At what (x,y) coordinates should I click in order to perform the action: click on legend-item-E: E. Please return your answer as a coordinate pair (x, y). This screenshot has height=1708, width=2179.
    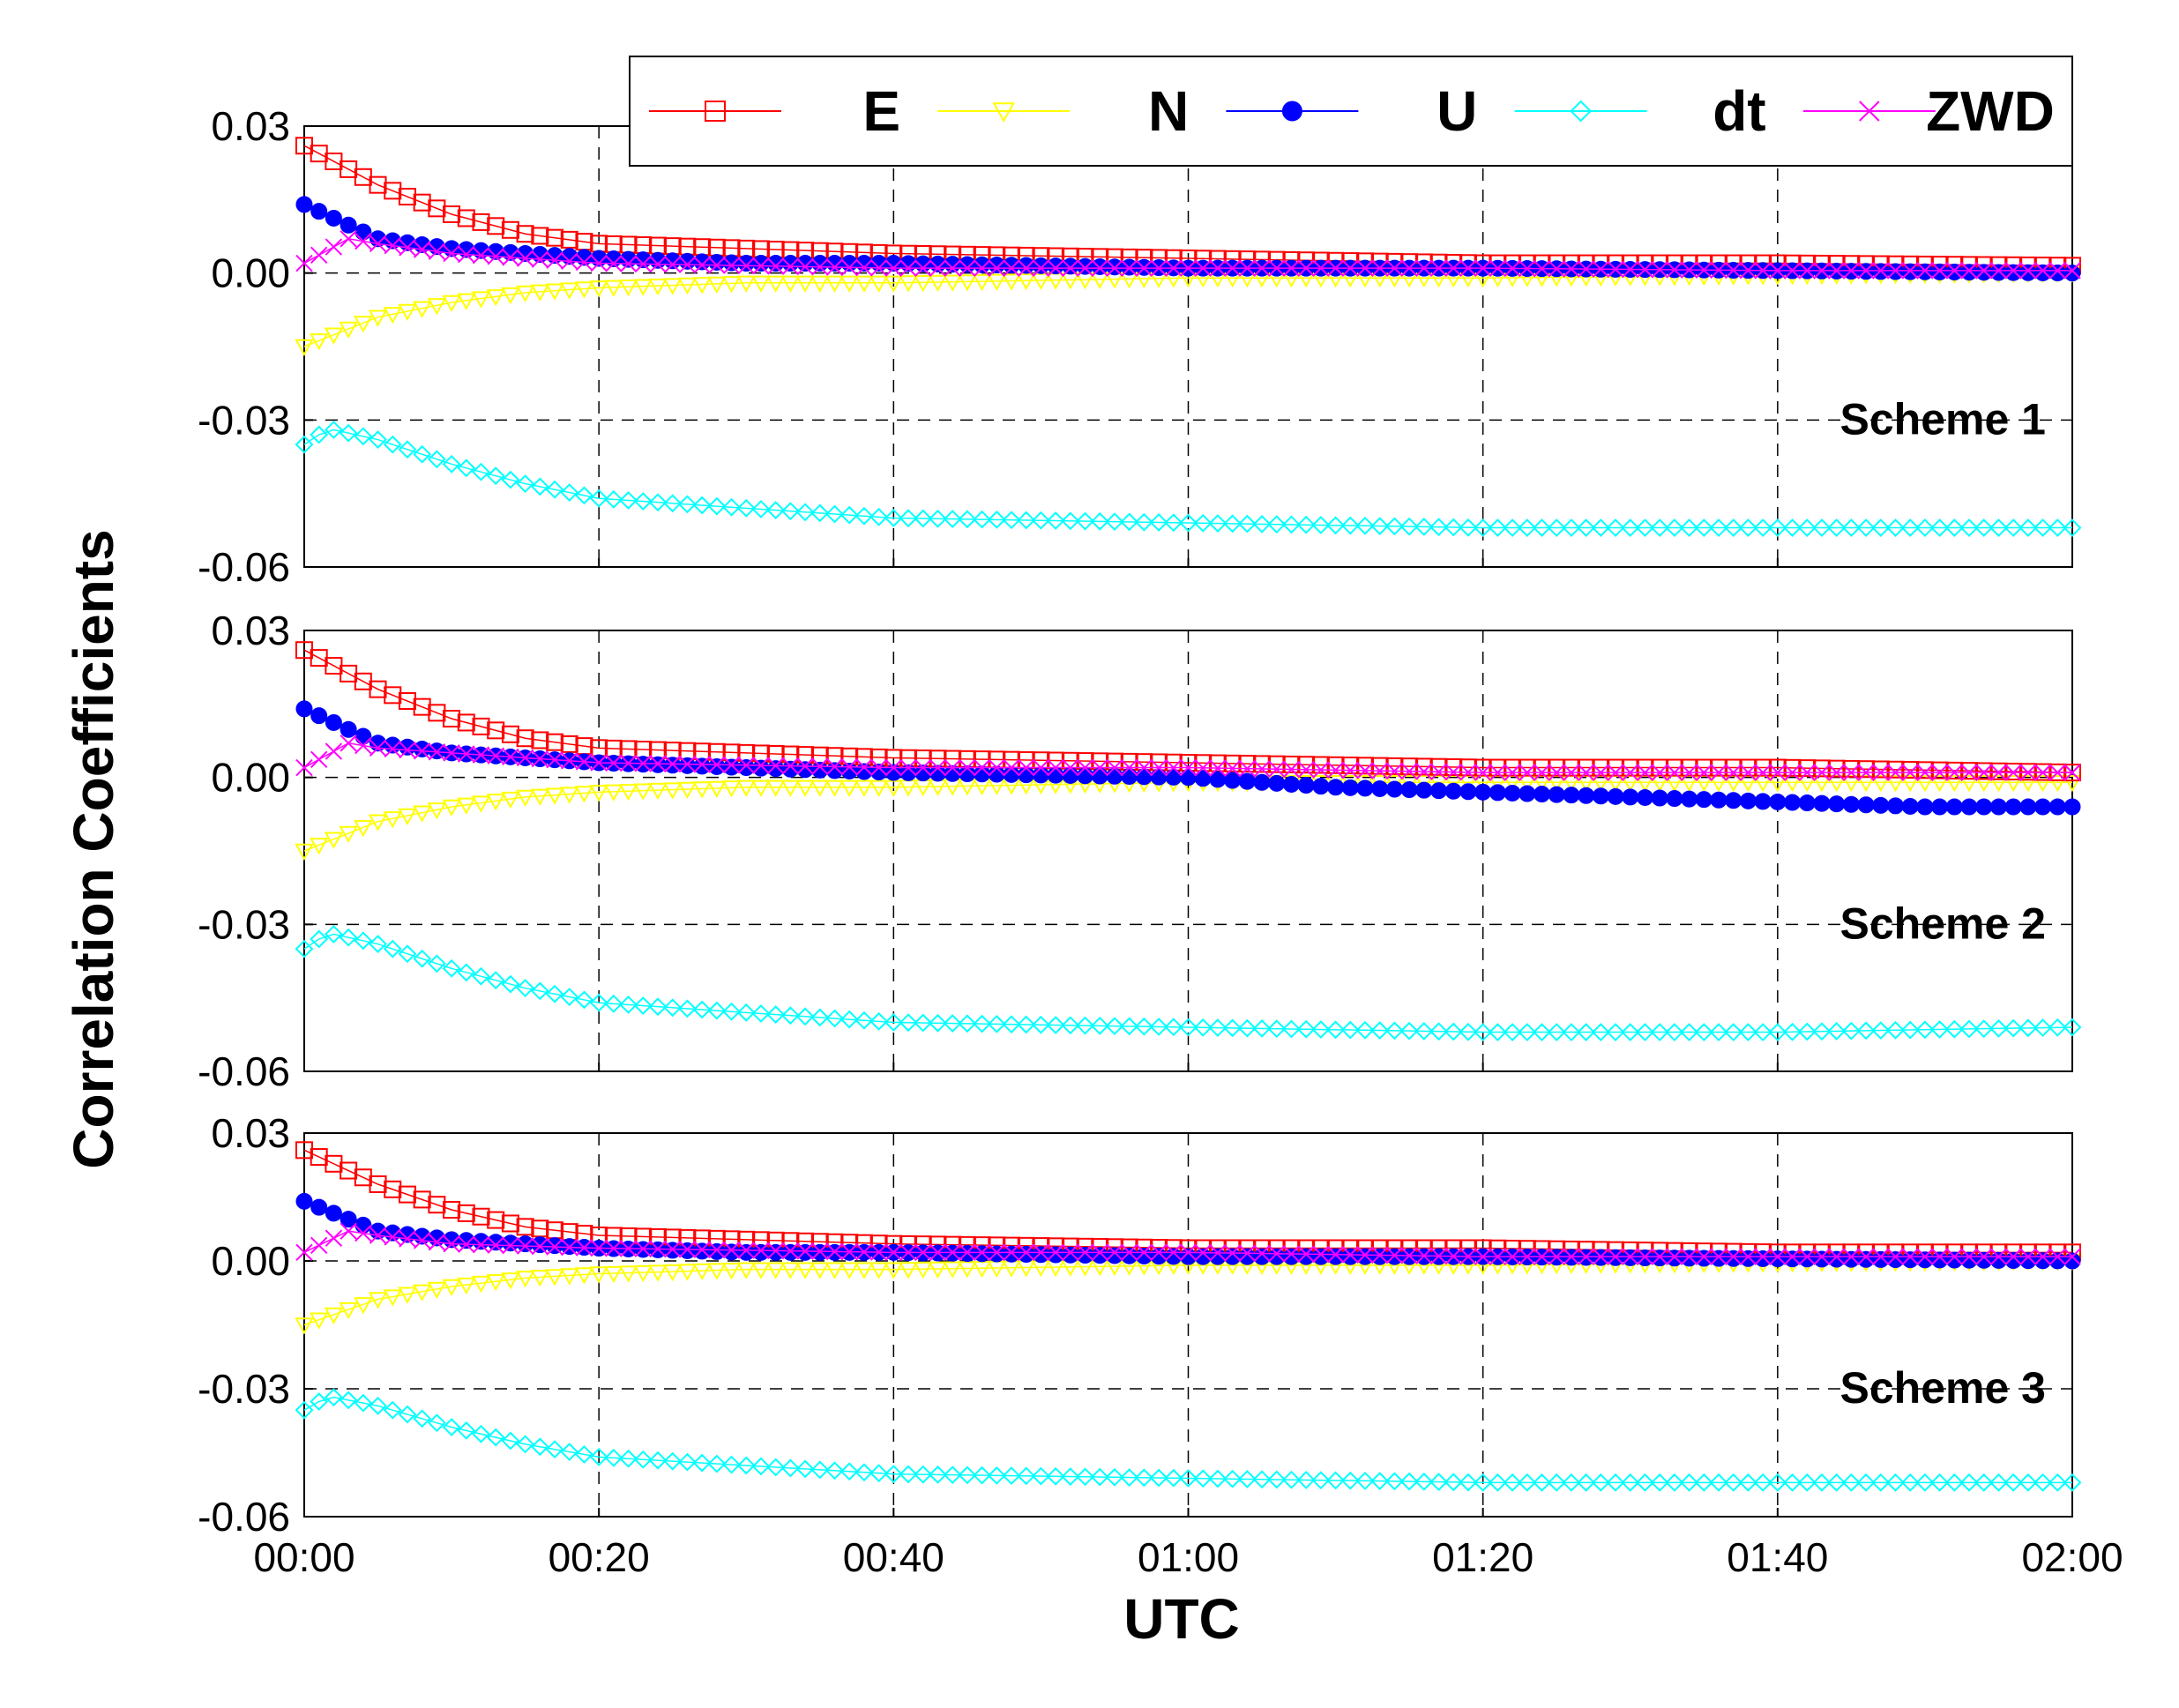
    Looking at the image, I should click on (775, 111).